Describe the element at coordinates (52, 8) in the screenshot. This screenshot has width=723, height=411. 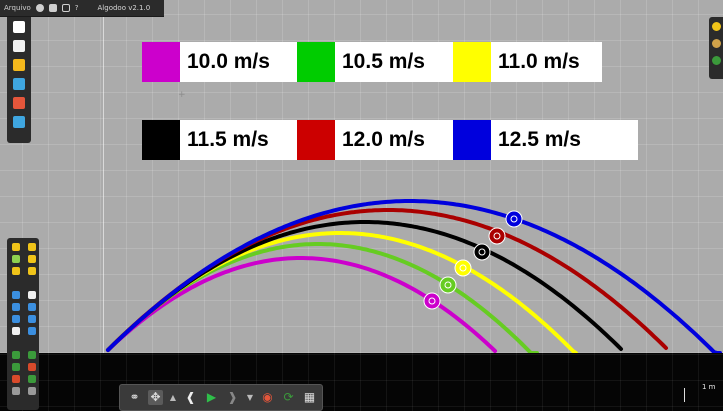
I see `play-icon` at that location.